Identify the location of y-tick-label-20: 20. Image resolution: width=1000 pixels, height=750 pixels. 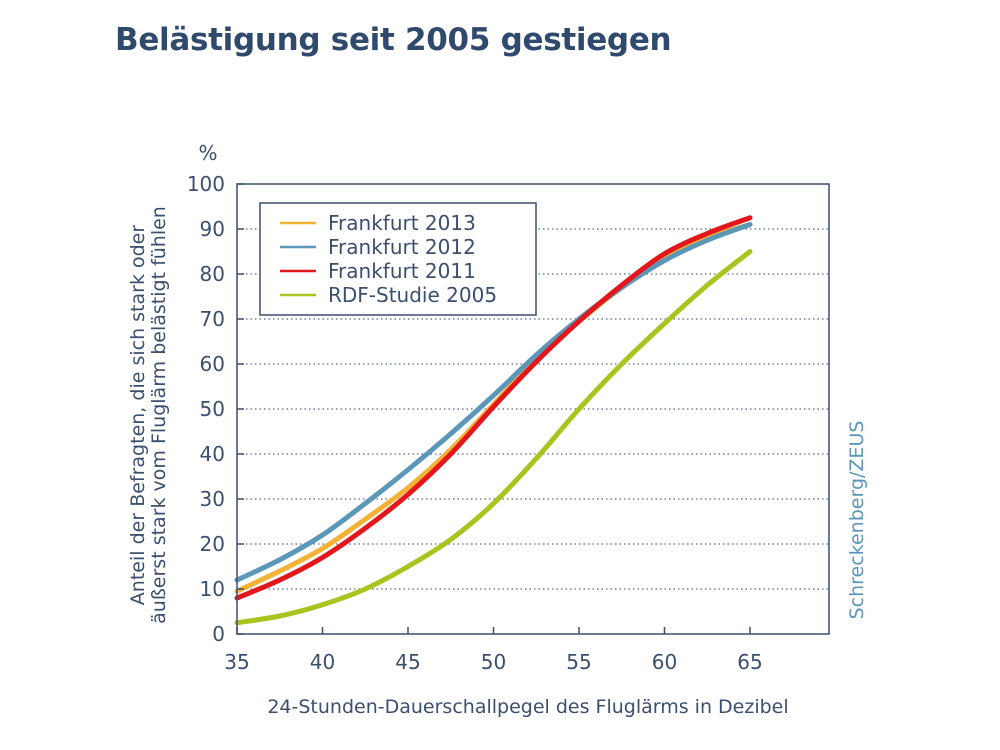
(212, 544).